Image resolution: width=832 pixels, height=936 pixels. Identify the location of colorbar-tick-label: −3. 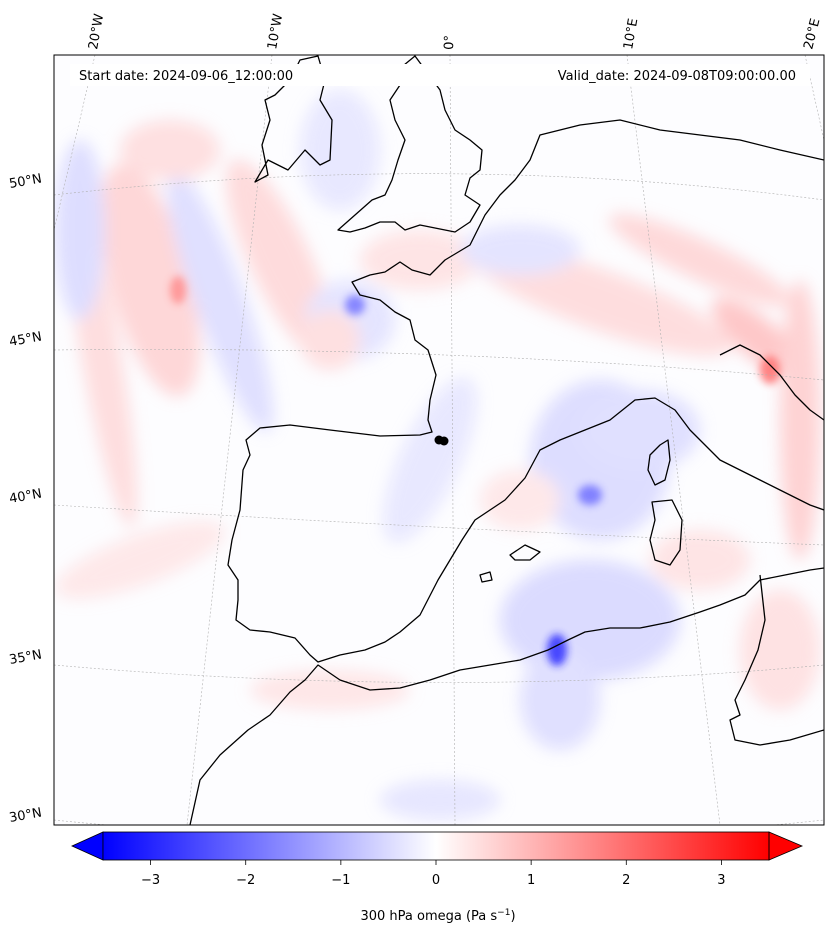
(150, 880).